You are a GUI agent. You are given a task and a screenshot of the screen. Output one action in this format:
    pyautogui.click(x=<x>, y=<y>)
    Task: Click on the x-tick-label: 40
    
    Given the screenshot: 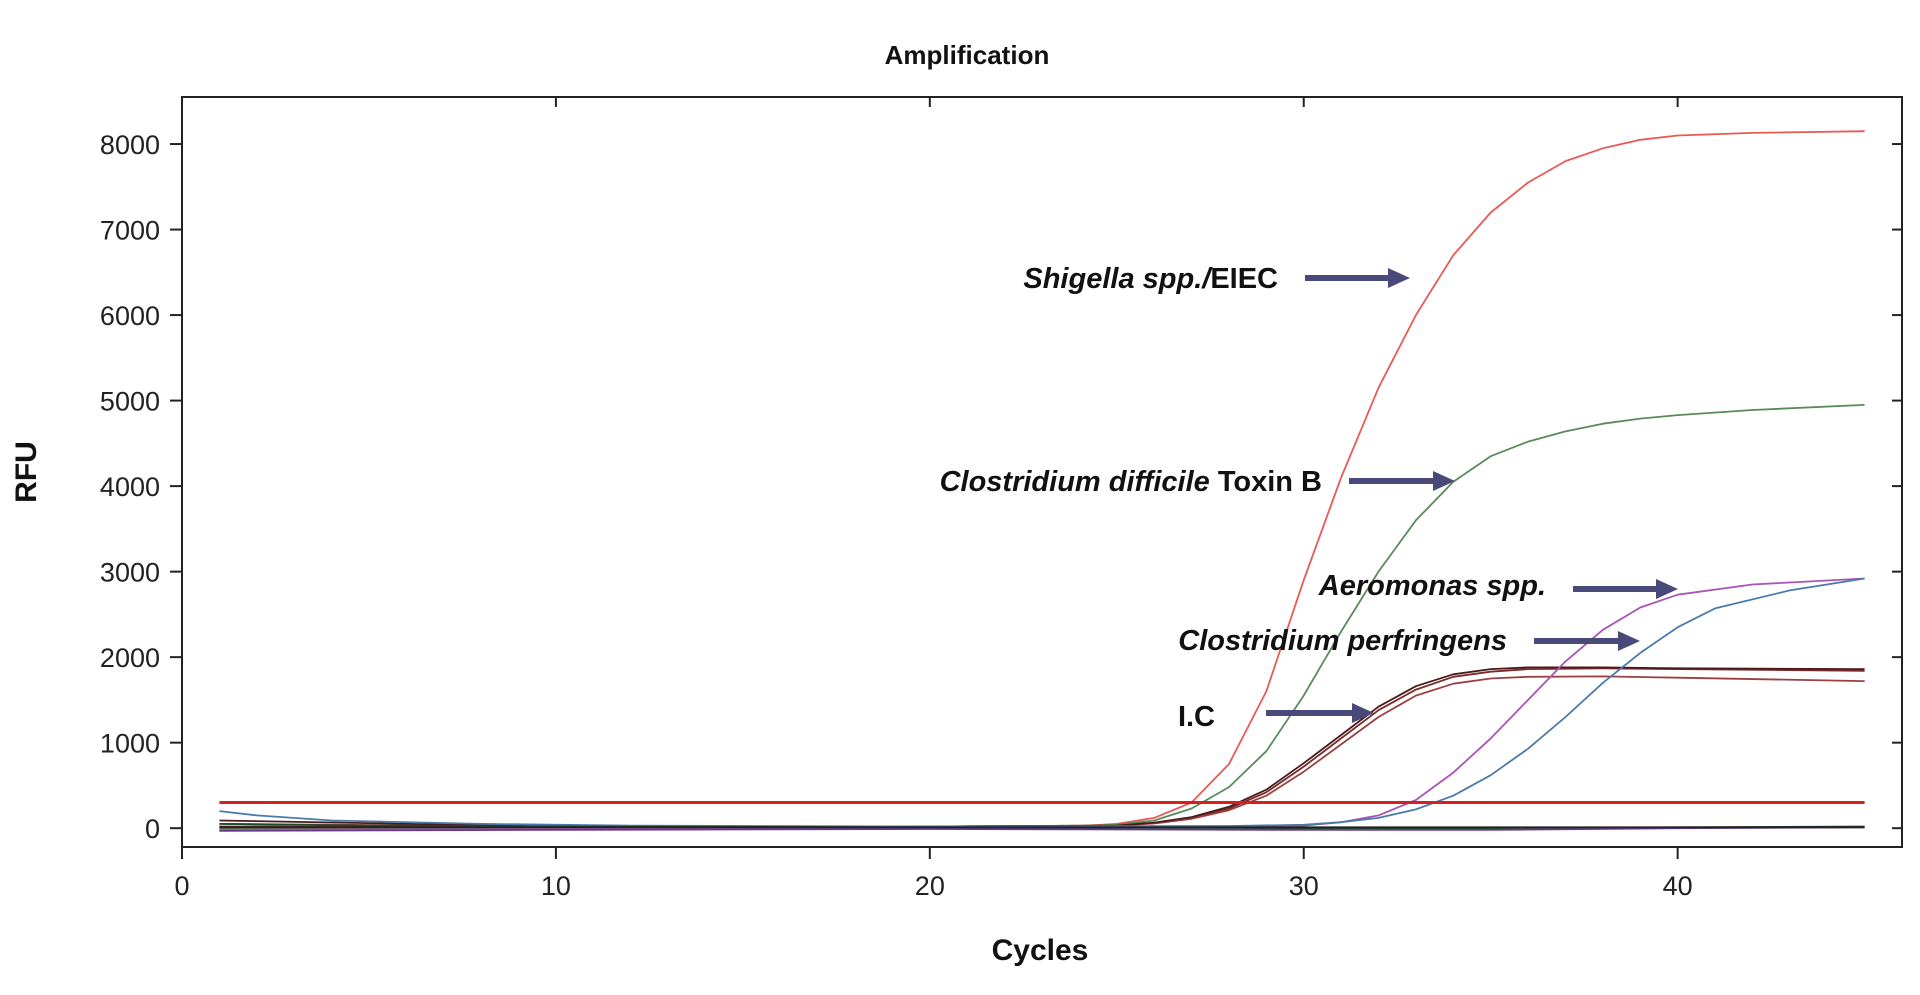 What is the action you would take?
    pyautogui.click(x=1678, y=886)
    